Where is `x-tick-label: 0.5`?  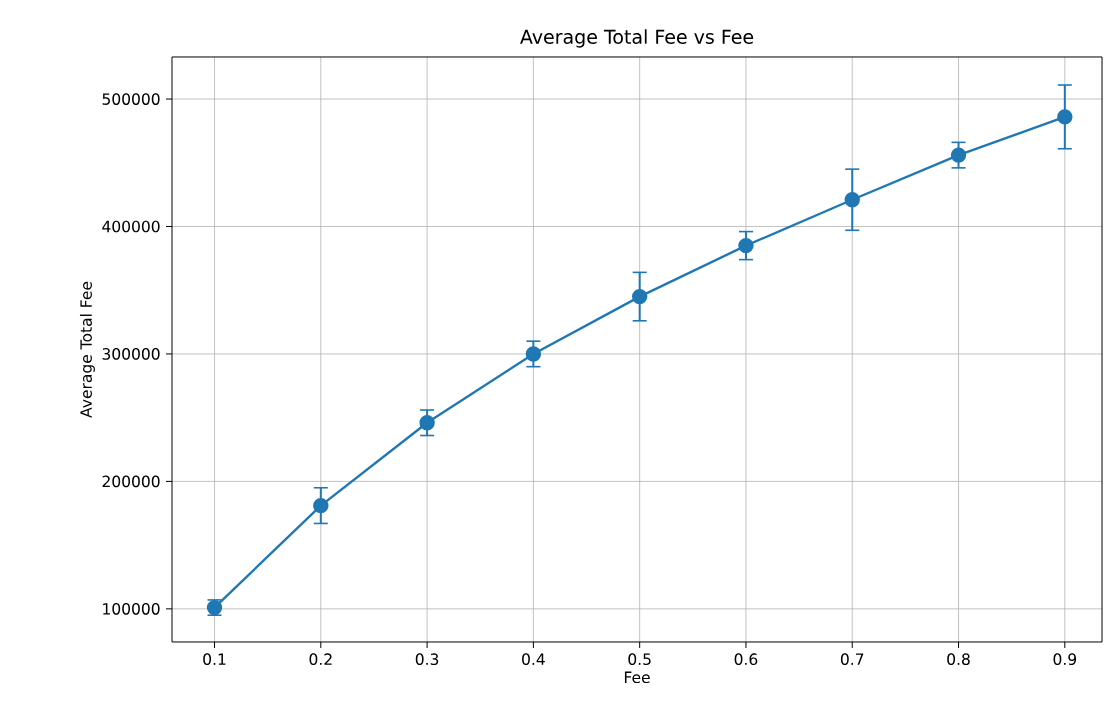 x-tick-label: 0.5 is located at coordinates (639, 659).